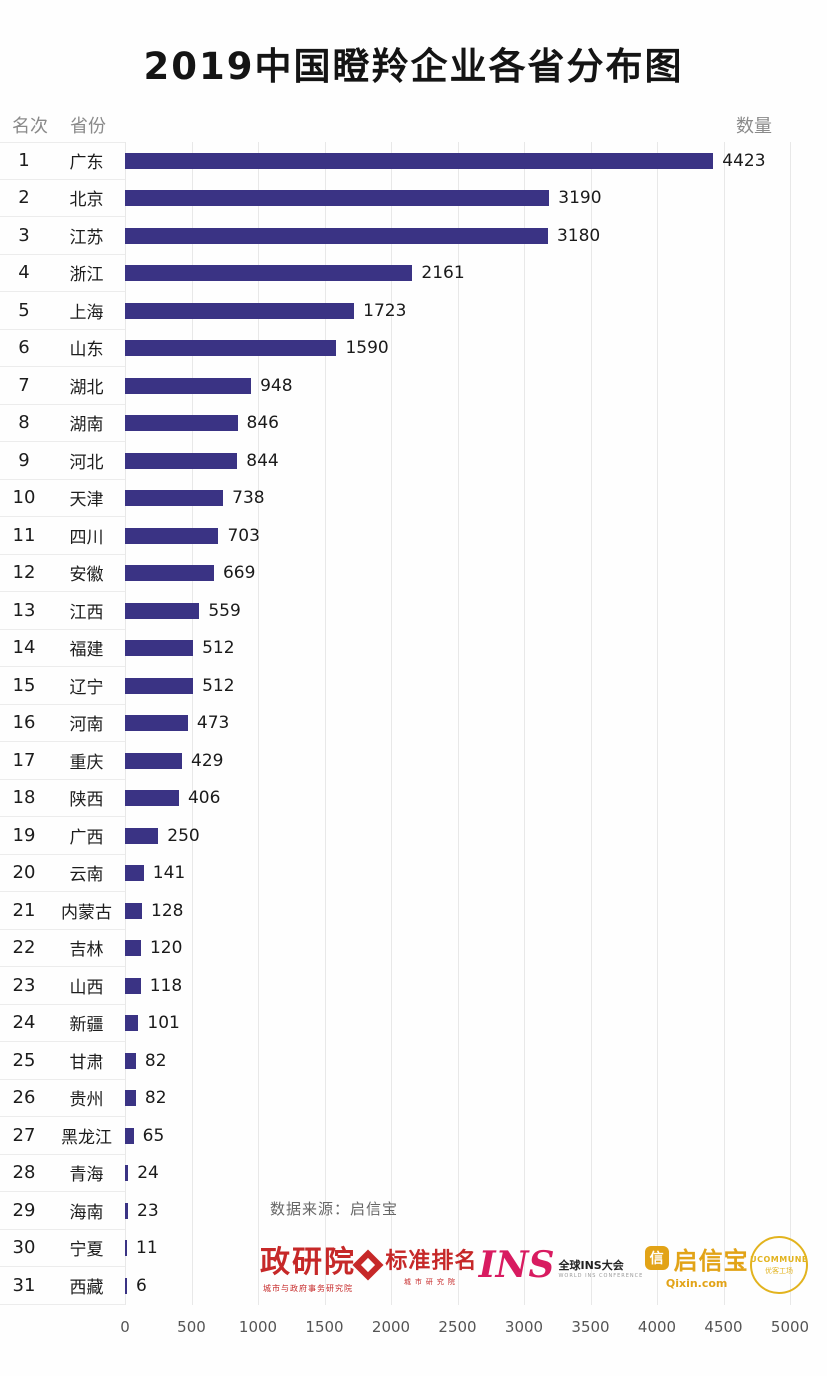 This screenshot has width=827, height=1376. What do you see at coordinates (24, 835) in the screenshot?
I see `rank-label: 19` at bounding box center [24, 835].